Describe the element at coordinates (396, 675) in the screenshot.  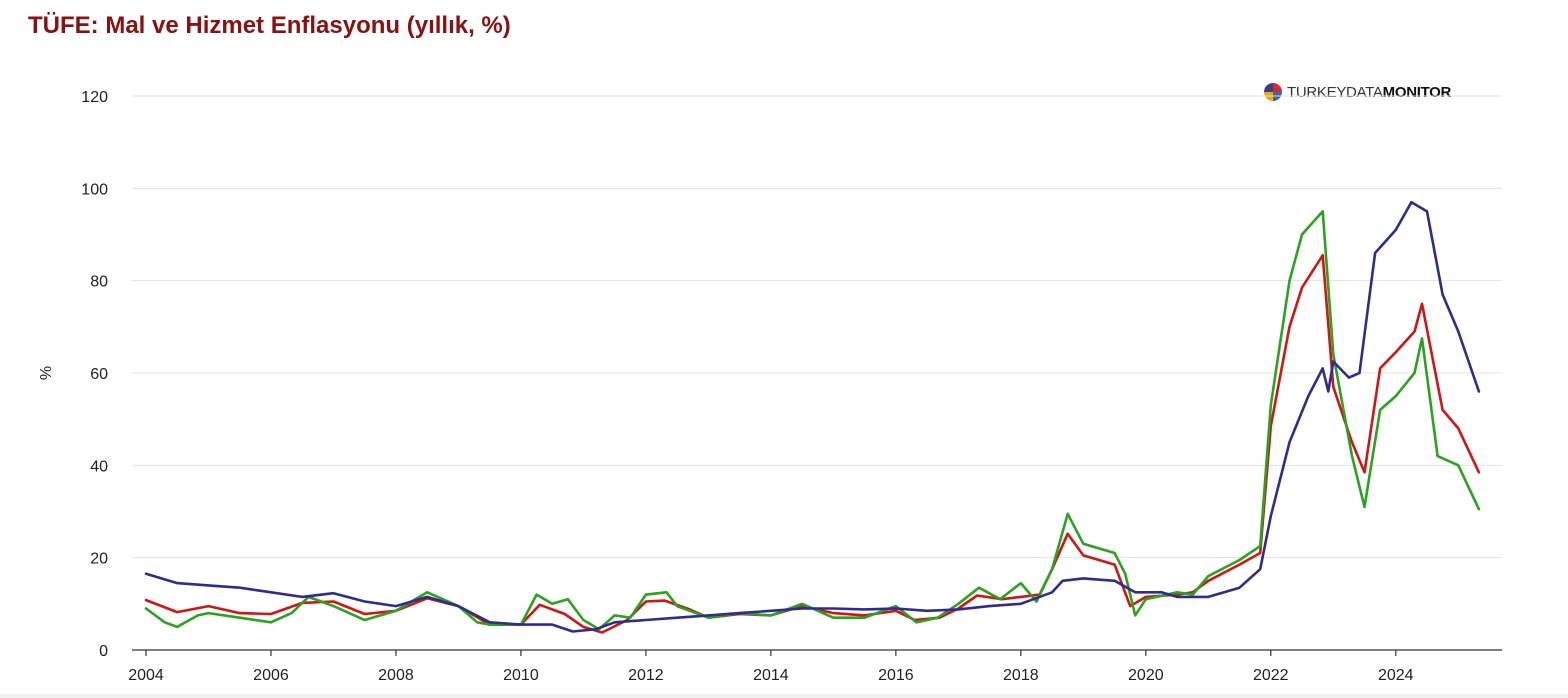
I see `x-tick-label: 2008` at that location.